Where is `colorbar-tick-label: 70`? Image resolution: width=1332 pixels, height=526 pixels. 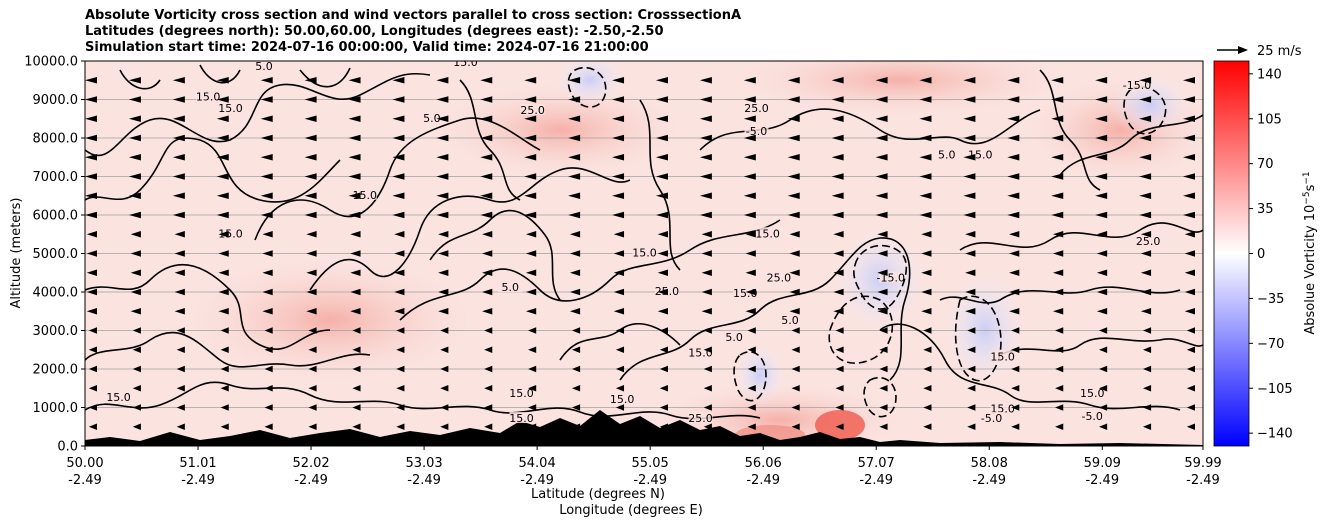 colorbar-tick-label: 70 is located at coordinates (1265, 164).